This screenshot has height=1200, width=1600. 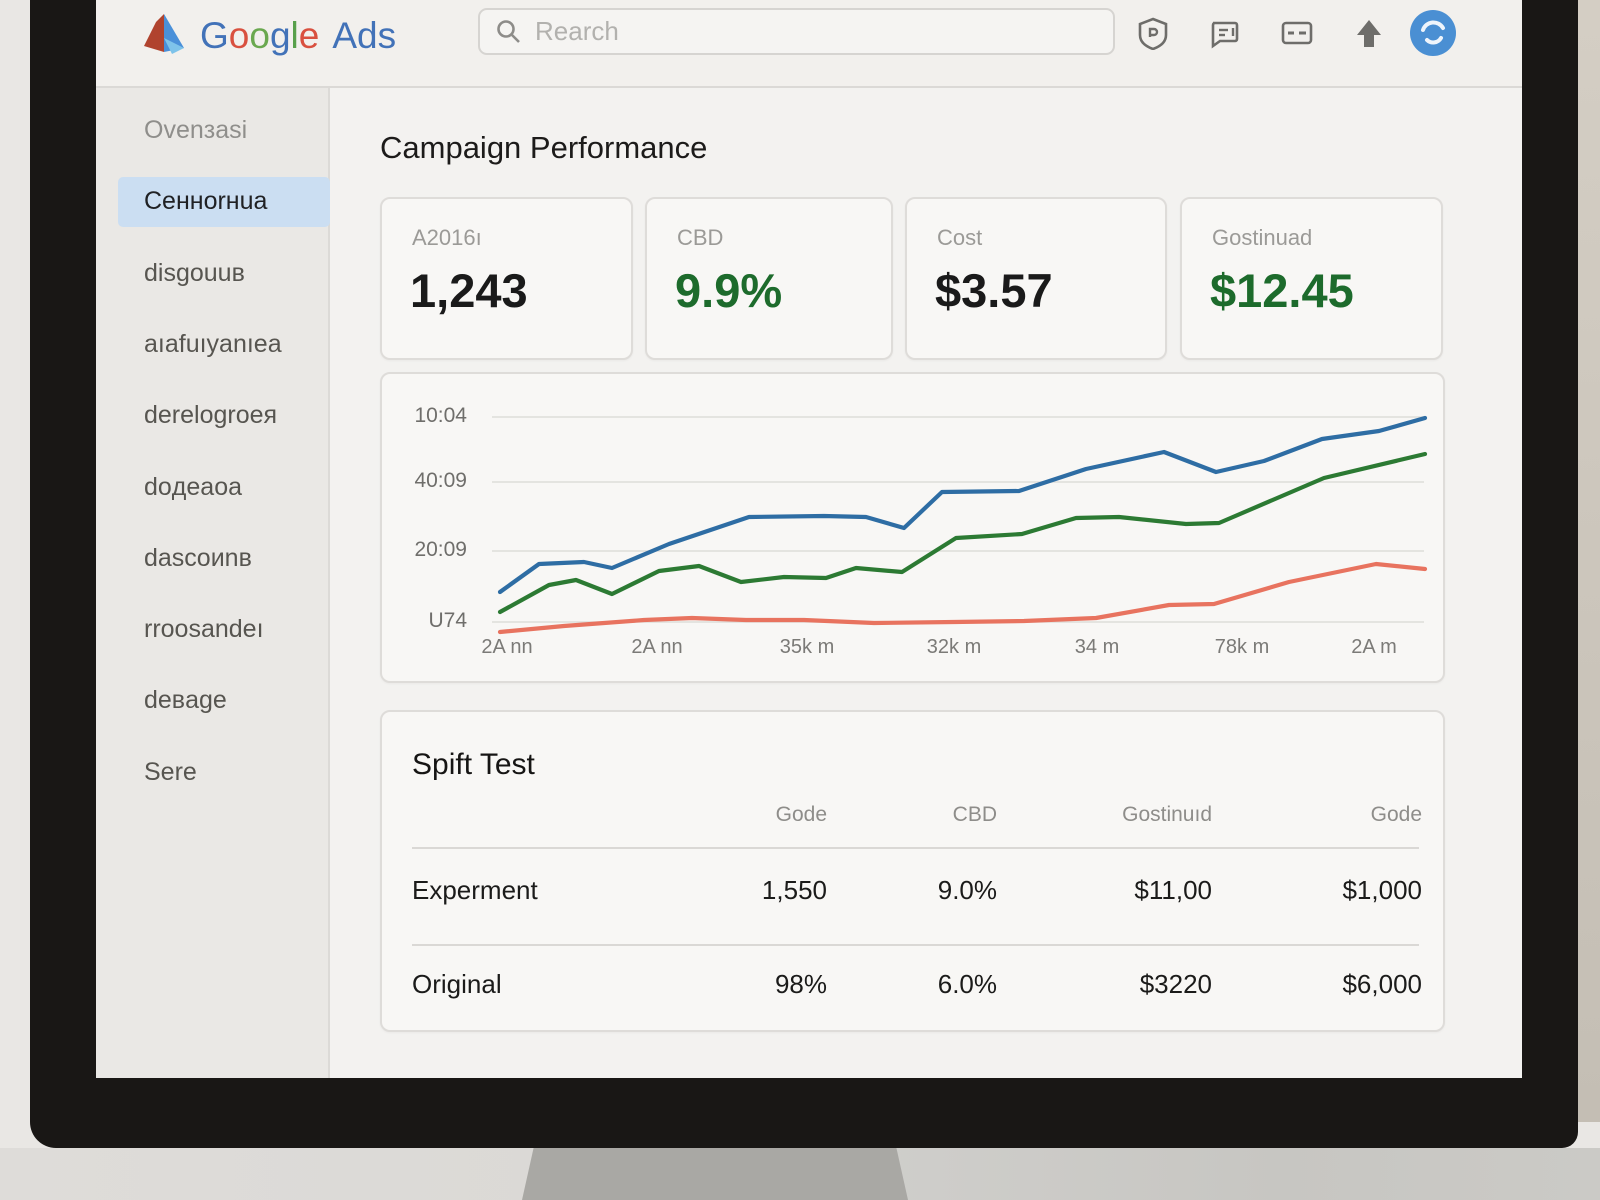 What do you see at coordinates (994, 290) in the screenshot?
I see `metric-value: $3.57` at bounding box center [994, 290].